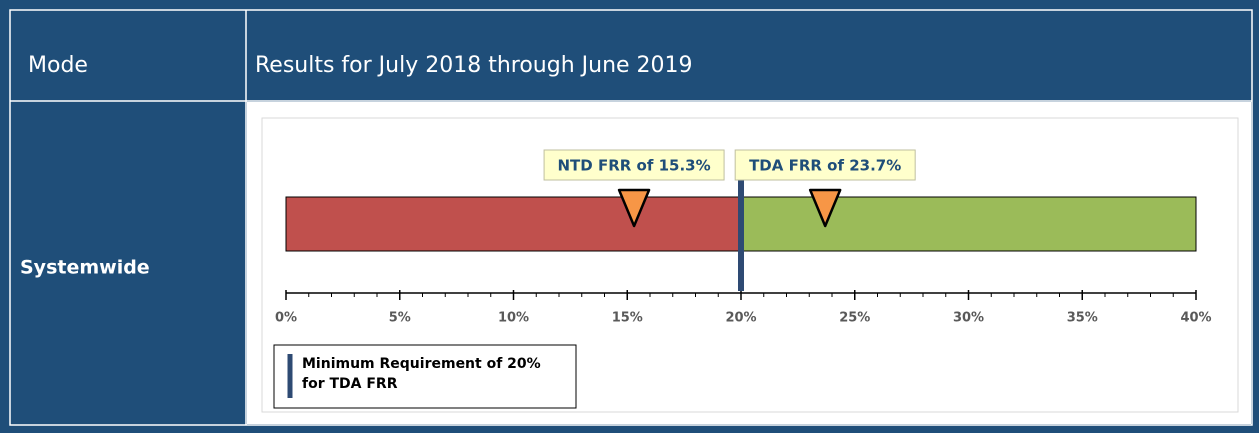 This screenshot has width=1259, height=433. Describe the element at coordinates (513, 318) in the screenshot. I see `x-tick-label: 10%` at that location.